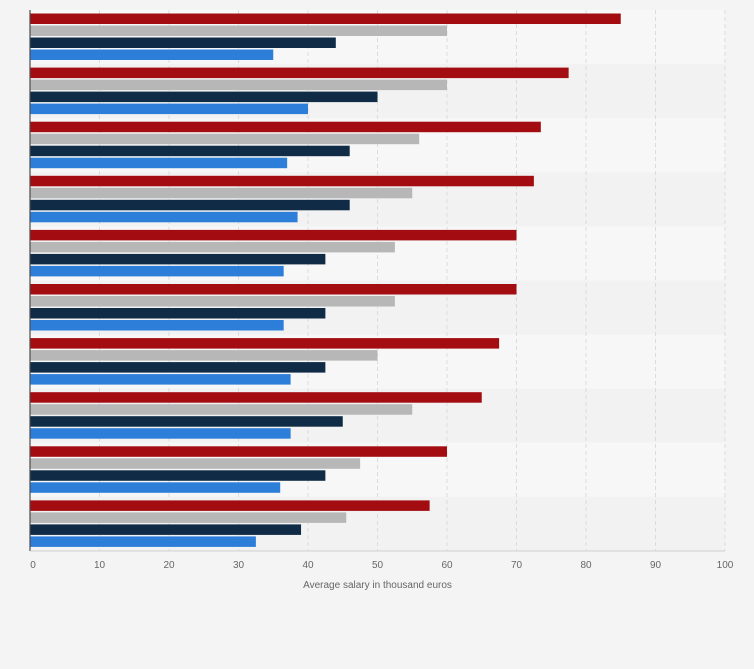 This screenshot has width=754, height=669. What do you see at coordinates (656, 565) in the screenshot?
I see `x-tick-label: 90` at bounding box center [656, 565].